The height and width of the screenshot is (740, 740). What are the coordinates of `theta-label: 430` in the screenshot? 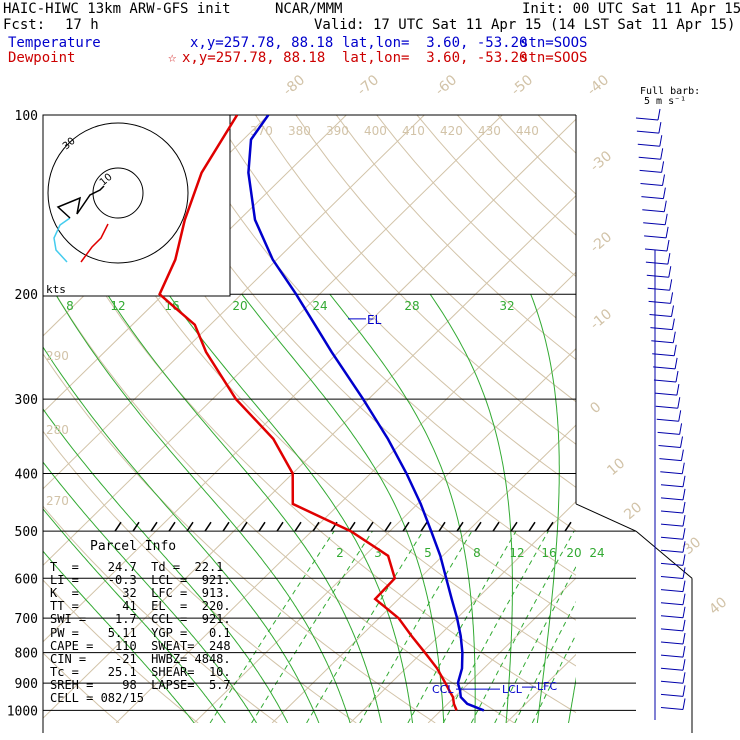 It's located at (489, 131).